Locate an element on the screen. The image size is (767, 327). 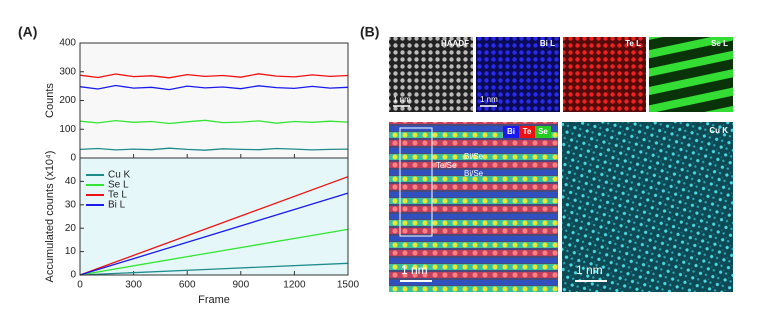
overlay-image is located at coordinates (473, 207).